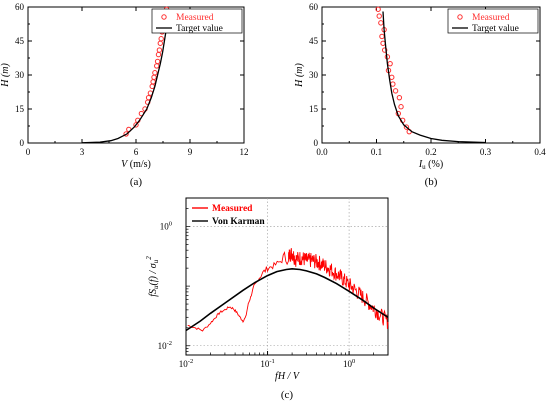 This screenshot has height=403, width=550. Describe the element at coordinates (149, 258) in the screenshot. I see `y-axis-label-sup: 2` at that location.